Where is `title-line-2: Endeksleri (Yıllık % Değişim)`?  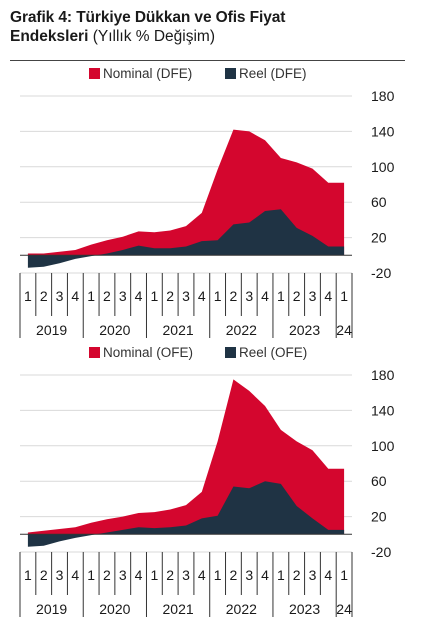
title-line-2: Endeksleri (Yıllık % Değişim) is located at coordinates (210, 36).